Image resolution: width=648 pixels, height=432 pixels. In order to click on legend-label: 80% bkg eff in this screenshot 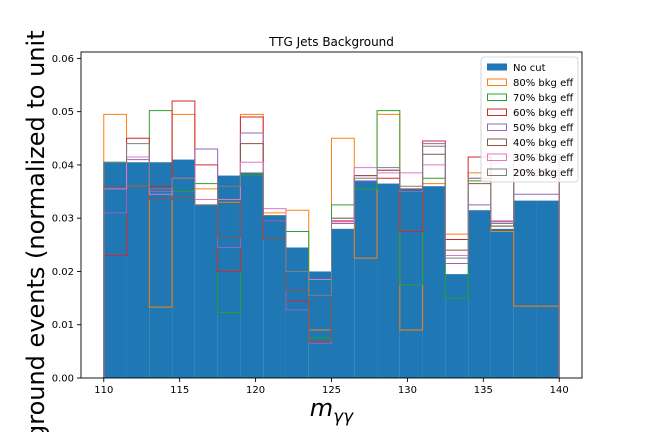, I will do `click(543, 83)`.